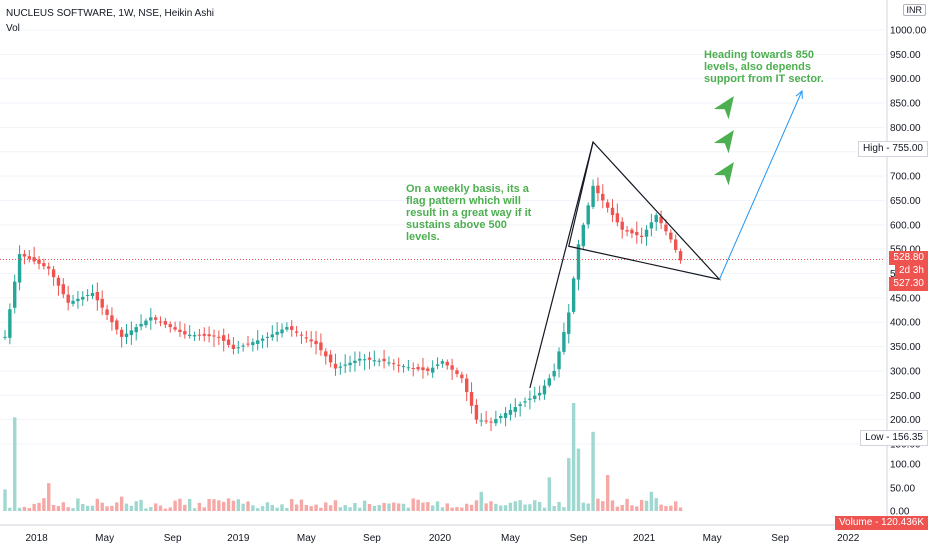 The image size is (932, 550). What do you see at coordinates (908, 258) in the screenshot?
I see `last-price-badge: 528.80` at bounding box center [908, 258].